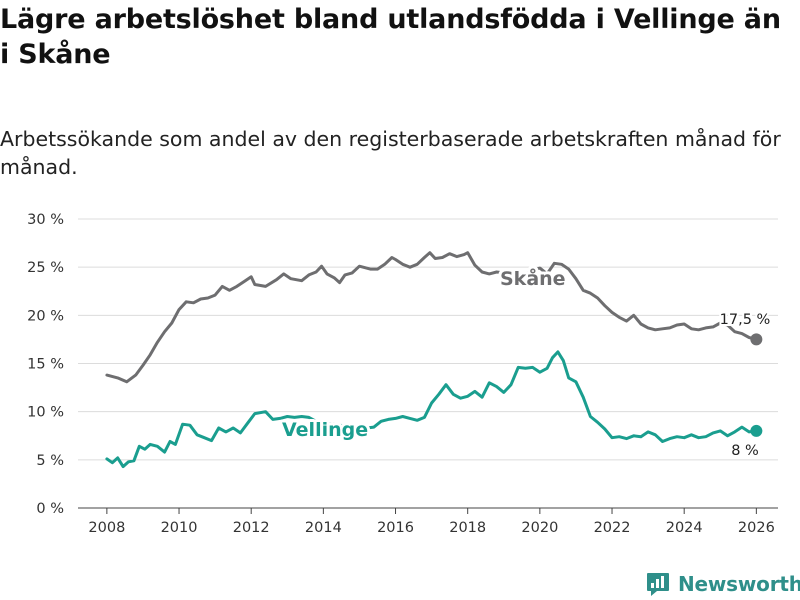 The width and height of the screenshot is (800, 600). What do you see at coordinates (50, 461) in the screenshot?
I see `y-tick-label: 5 %` at bounding box center [50, 461].